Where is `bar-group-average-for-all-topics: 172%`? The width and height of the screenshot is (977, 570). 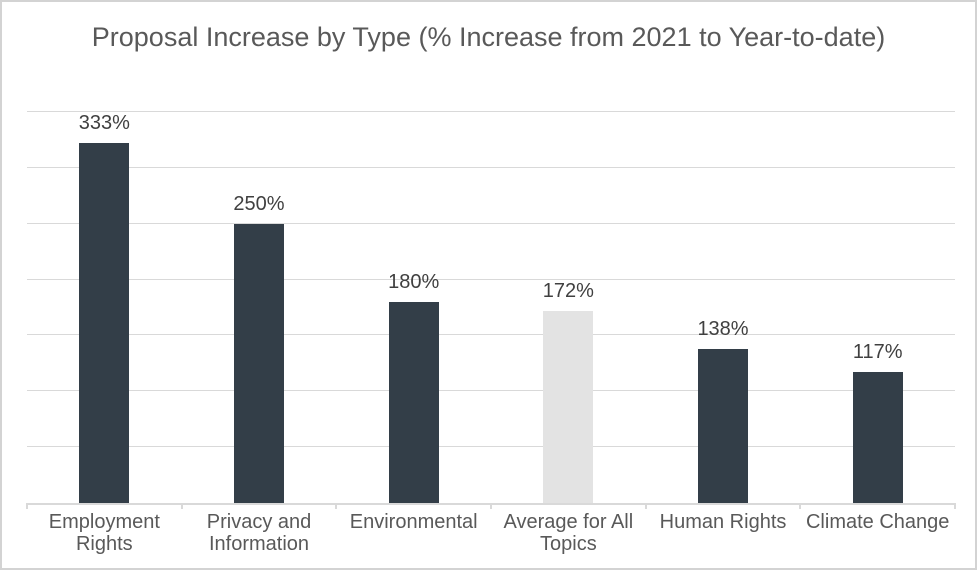
bar-group-average-for-all-topics: 172% is located at coordinates (568, 307).